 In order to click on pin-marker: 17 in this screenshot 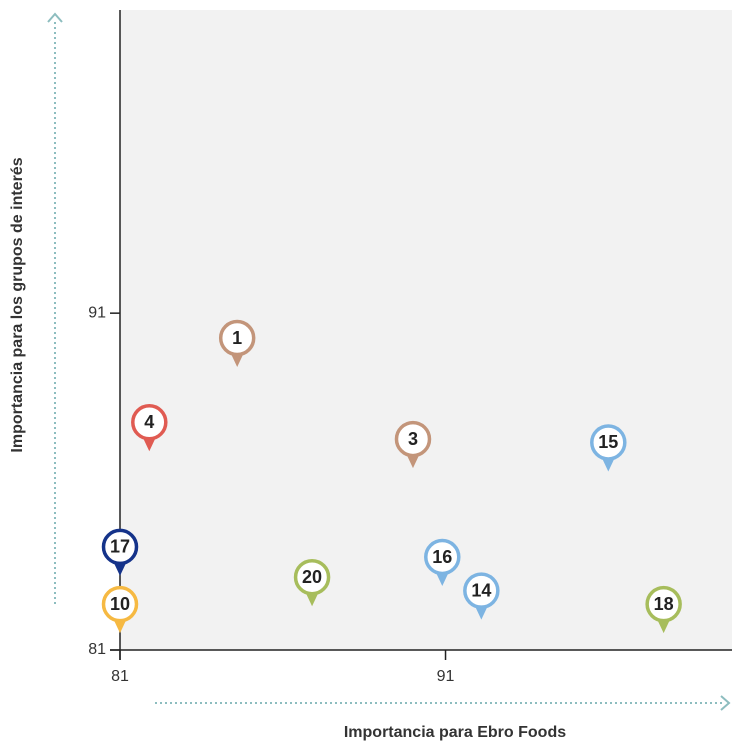, I will do `click(120, 552)`.